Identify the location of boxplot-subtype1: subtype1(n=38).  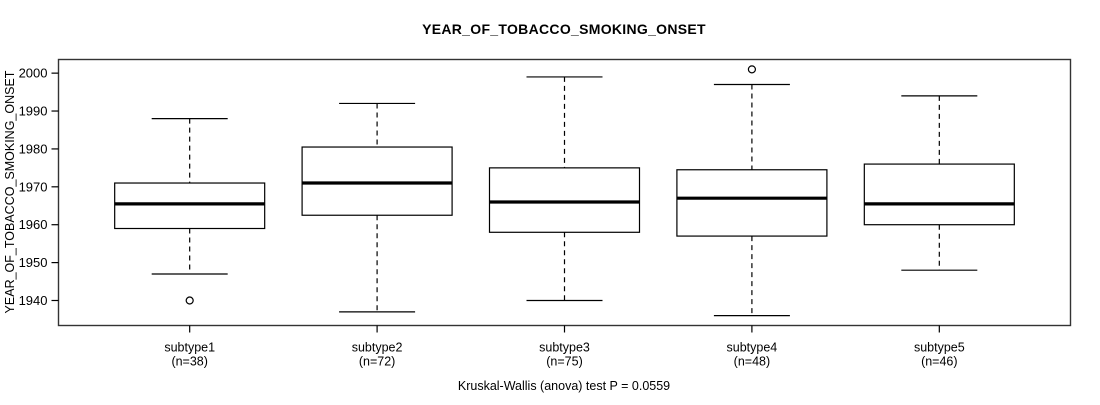
(190, 243).